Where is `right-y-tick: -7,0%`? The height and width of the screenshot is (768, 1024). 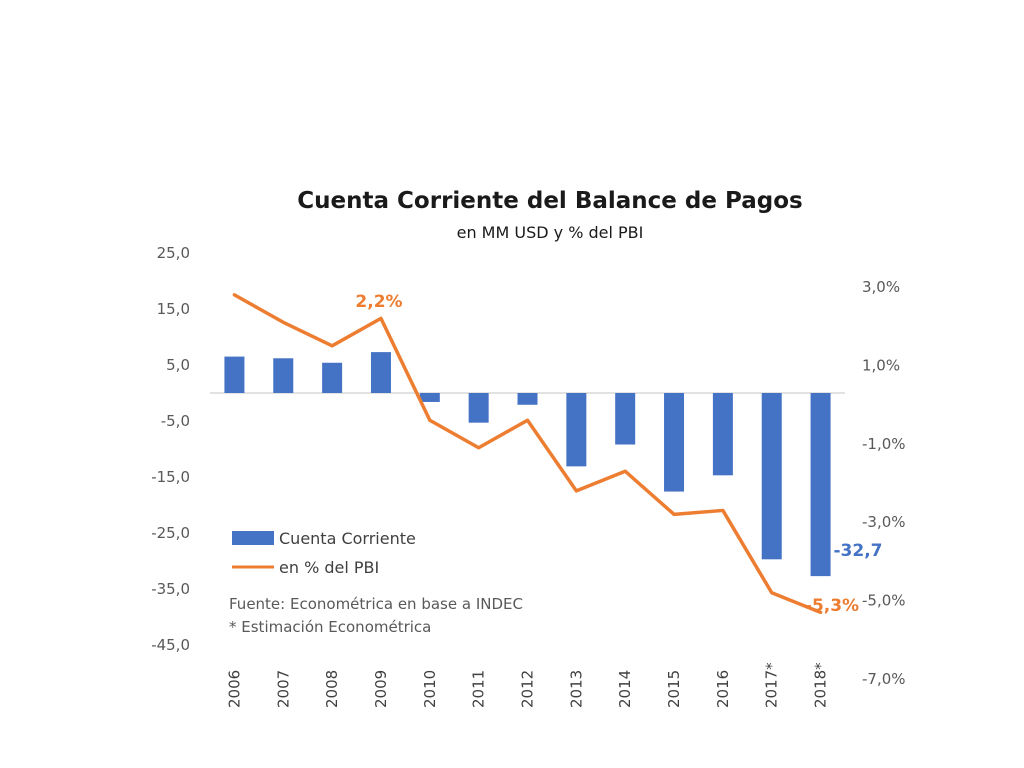 right-y-tick: -7,0% is located at coordinates (884, 679).